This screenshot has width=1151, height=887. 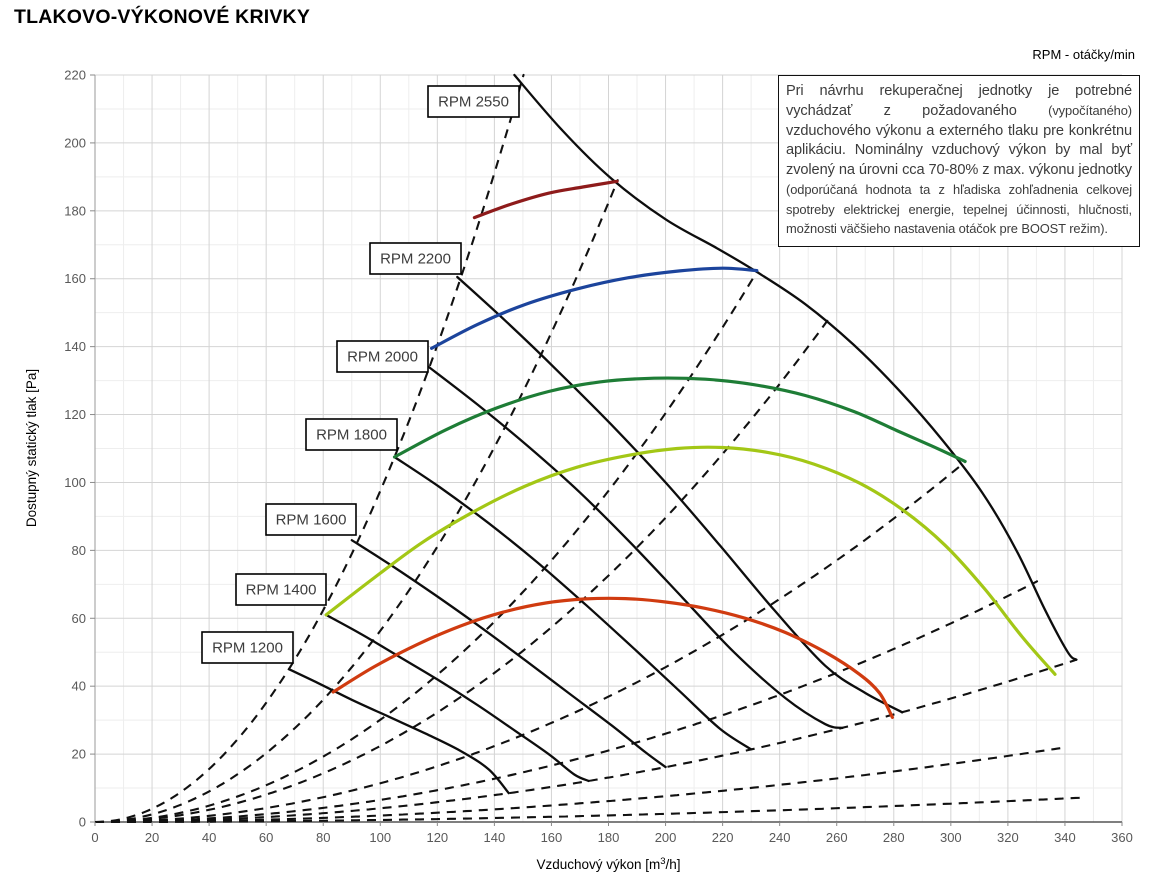 I want to click on x-tick-label: 0, so click(x=94, y=837).